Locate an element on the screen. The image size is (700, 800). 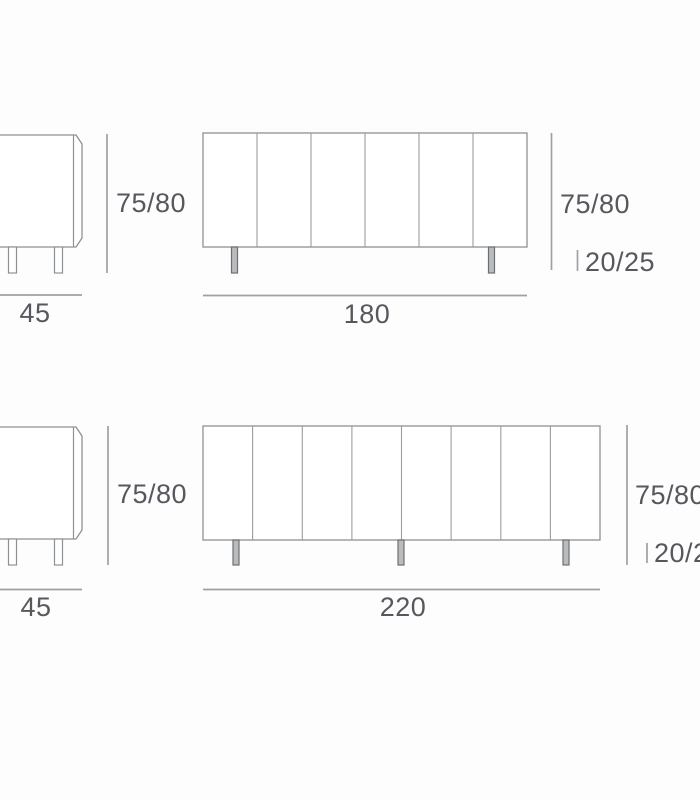
sideboard-180-front-view is located at coordinates (365, 203).